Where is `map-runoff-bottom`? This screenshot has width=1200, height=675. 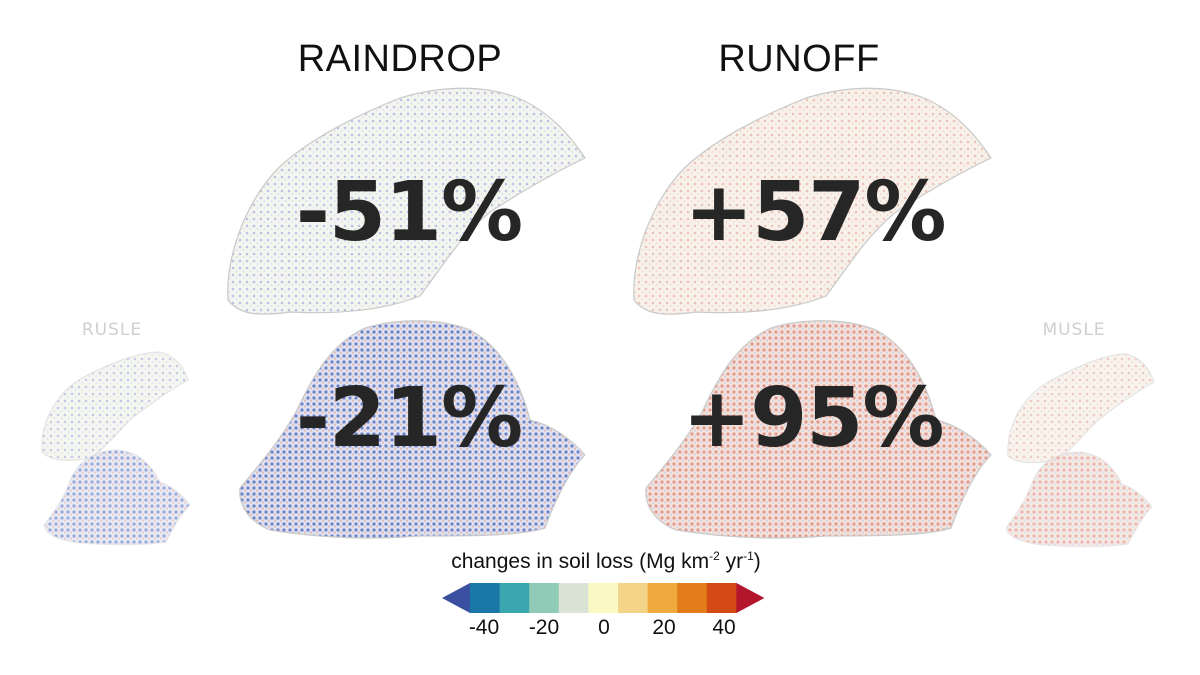 map-runoff-bottom is located at coordinates (818, 429).